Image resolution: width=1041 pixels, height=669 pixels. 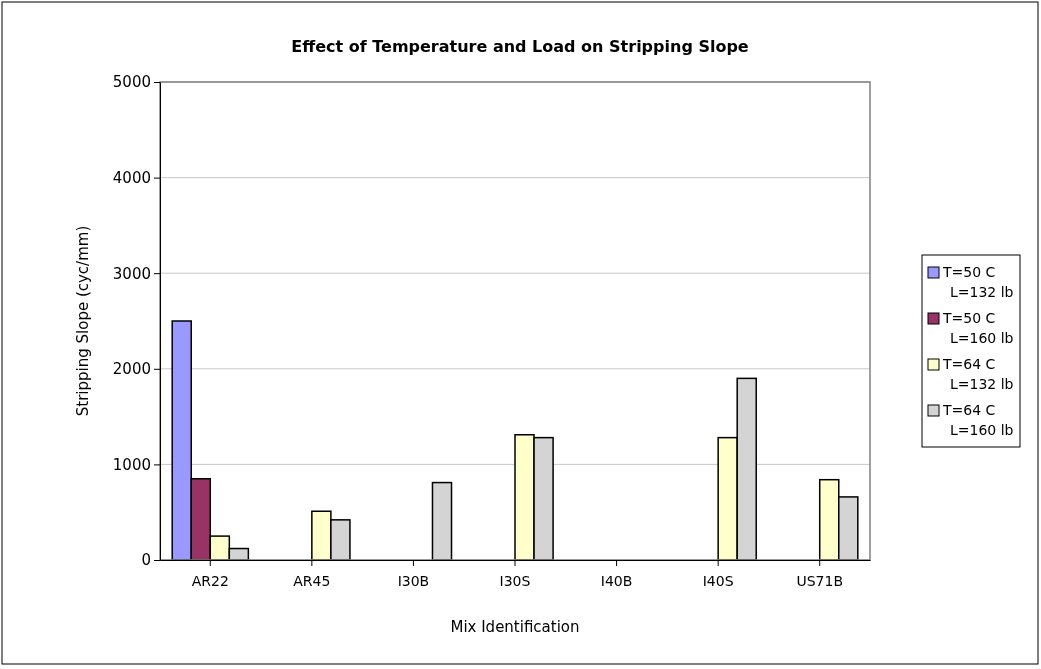 I want to click on legend-label: T=50 C L=132 lb, so click(x=978, y=282).